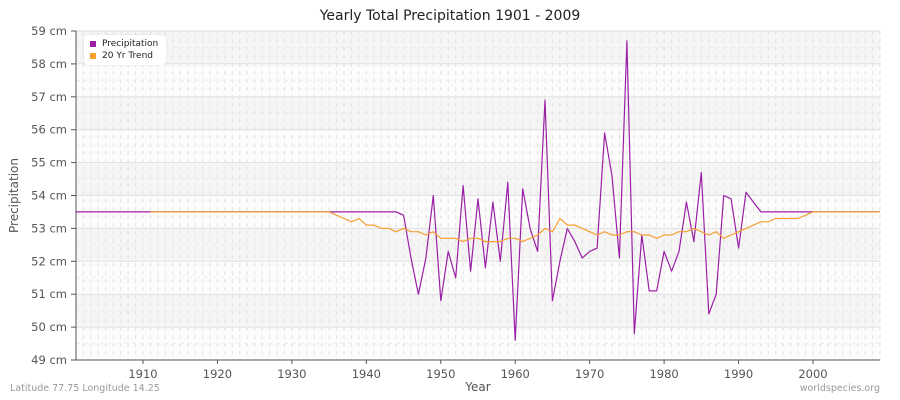 Image resolution: width=900 pixels, height=400 pixels. I want to click on legend: Precipitation 20 Yr Trend, so click(125, 50).